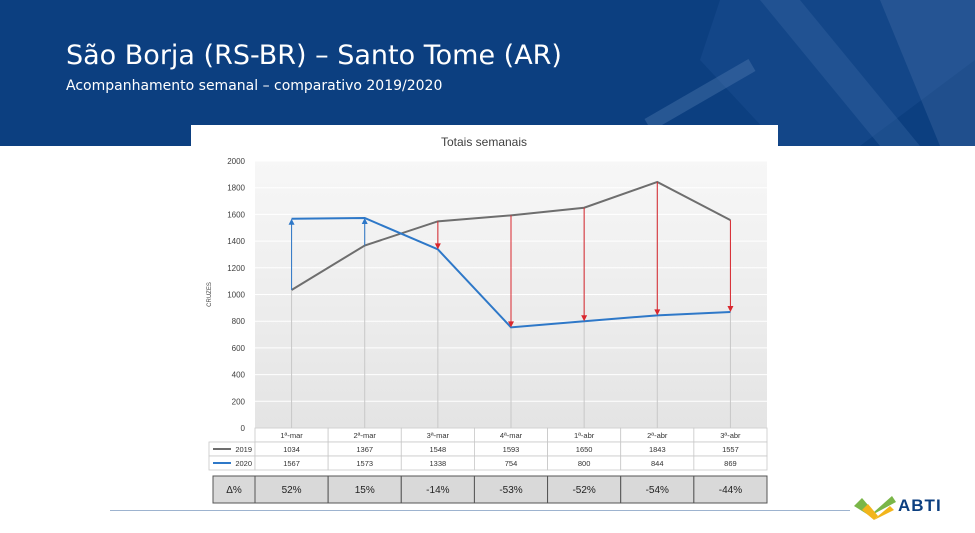 The height and width of the screenshot is (533, 975). Describe the element at coordinates (239, 348) in the screenshot. I see `y-tick-label: 600` at that location.